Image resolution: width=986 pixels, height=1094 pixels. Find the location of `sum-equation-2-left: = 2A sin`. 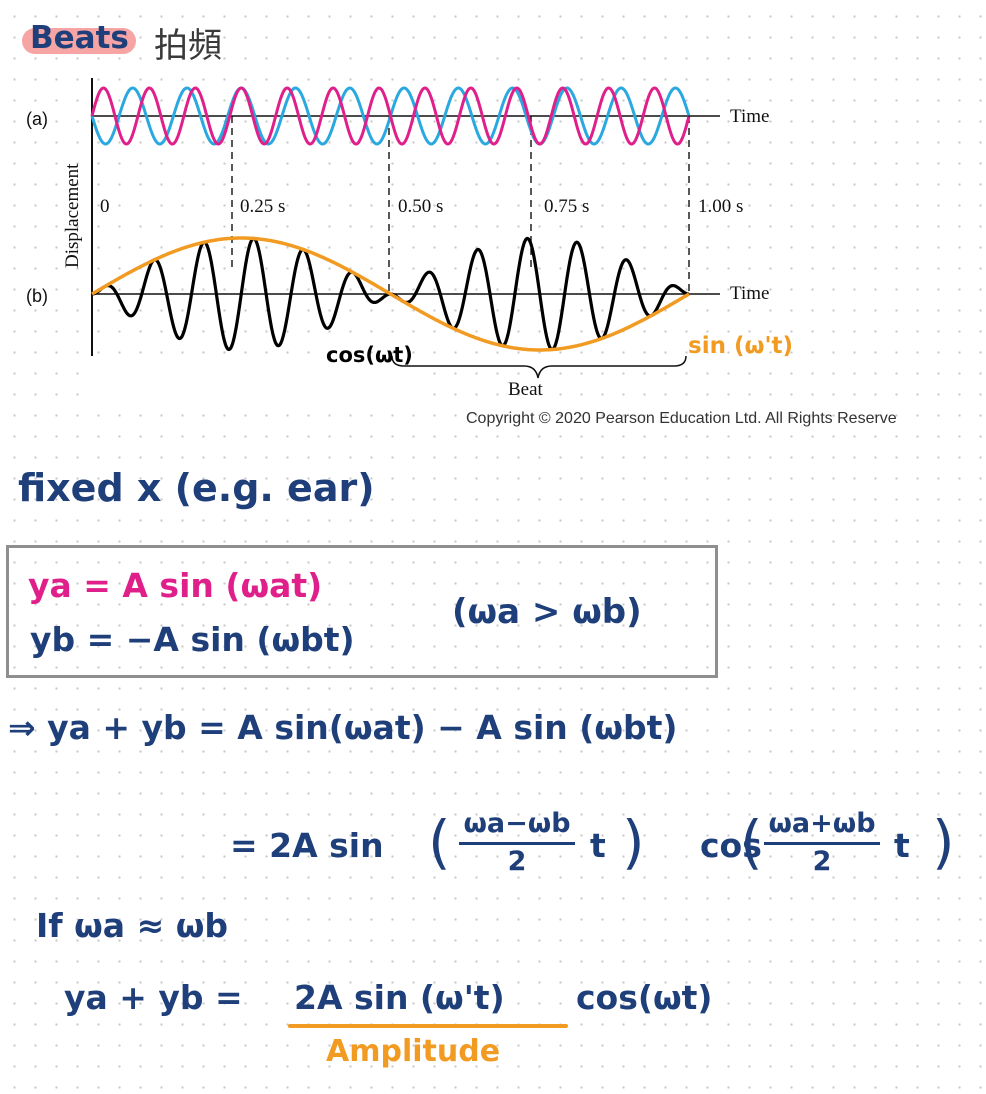

sum-equation-2-left: = 2A sin is located at coordinates (307, 845).